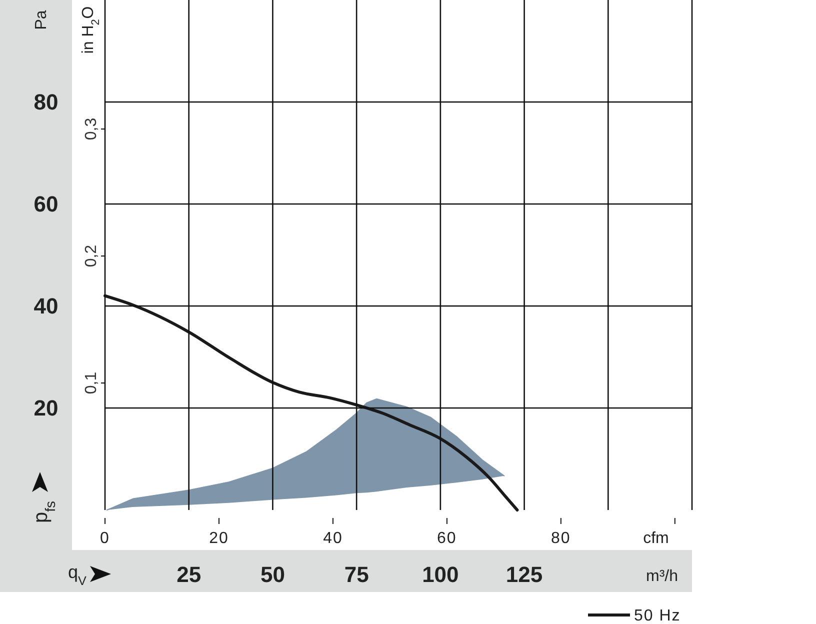 The height and width of the screenshot is (624, 816). I want to click on y2-tick-label: 0,1, so click(91, 383).